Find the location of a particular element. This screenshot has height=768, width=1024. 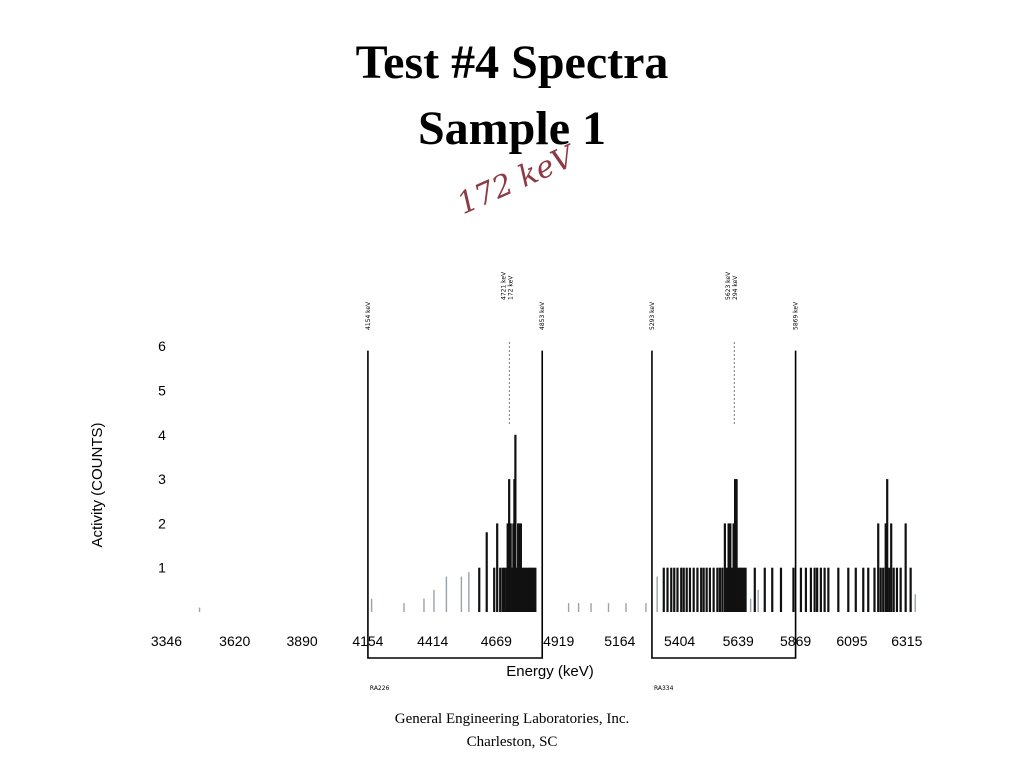

x-axis-label: Energy (keV) is located at coordinates (550, 671).